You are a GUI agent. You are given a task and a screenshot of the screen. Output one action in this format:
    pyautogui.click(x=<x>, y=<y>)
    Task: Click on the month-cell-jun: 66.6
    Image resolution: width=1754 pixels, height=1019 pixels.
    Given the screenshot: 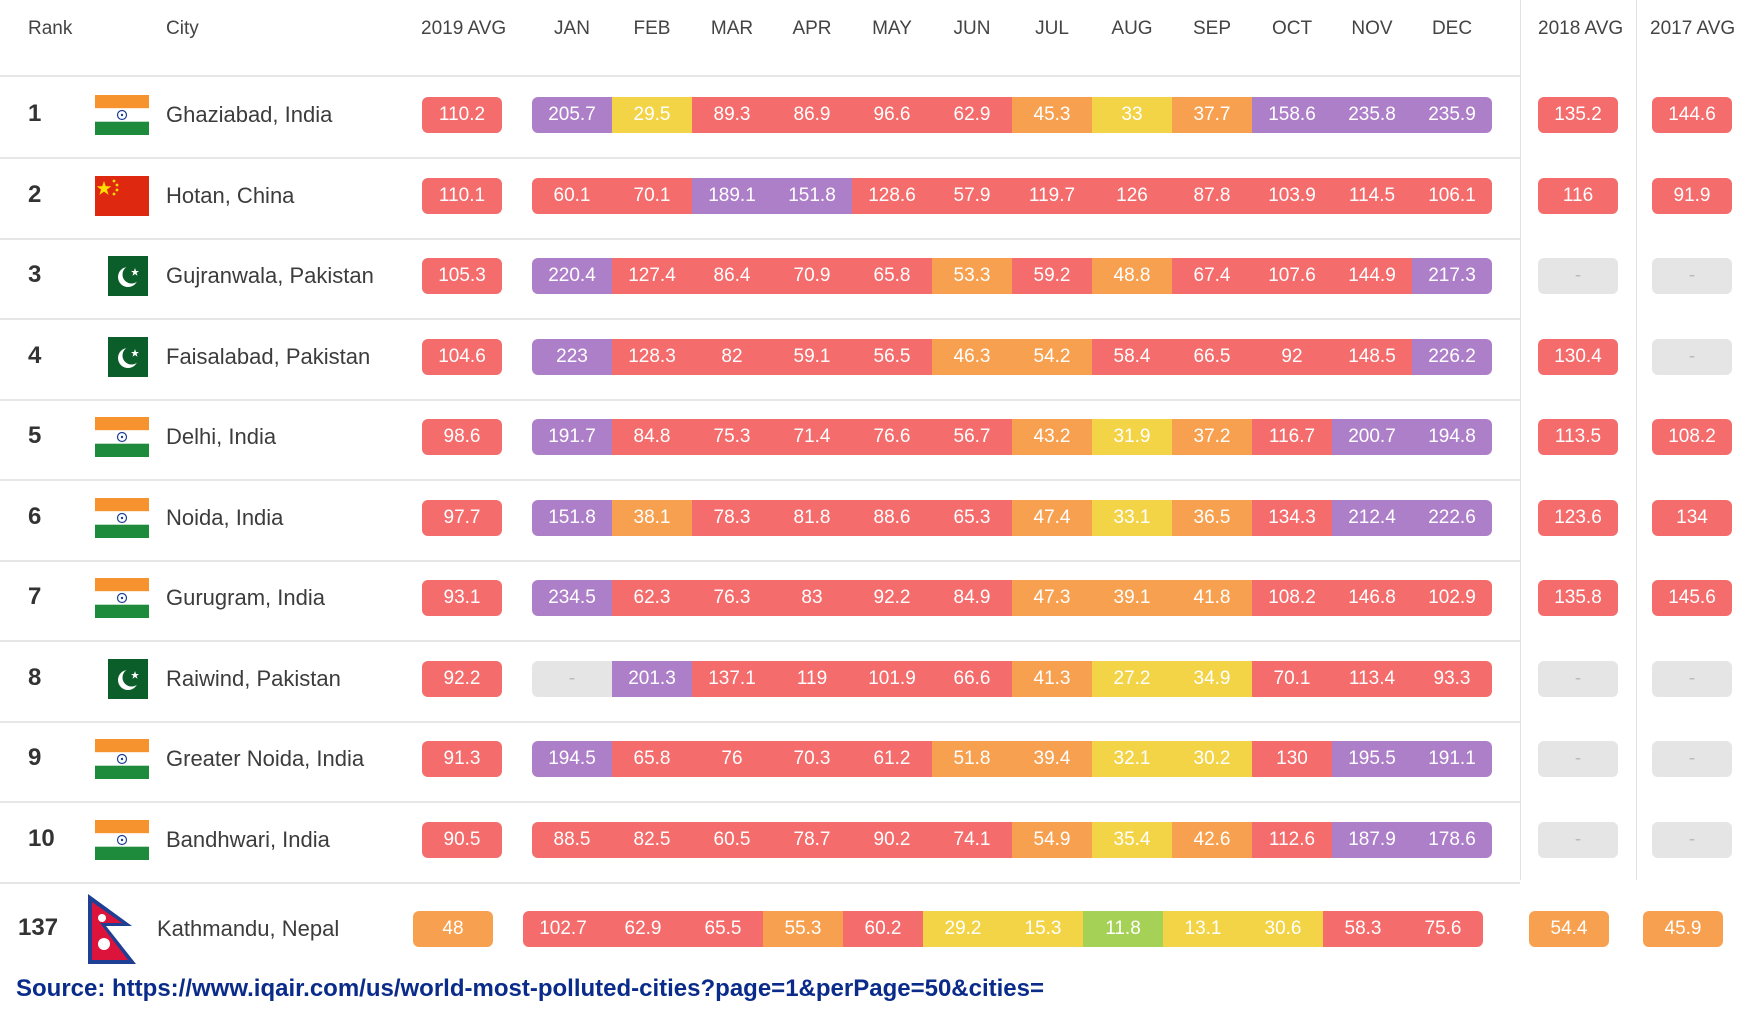 What is the action you would take?
    pyautogui.click(x=972, y=678)
    